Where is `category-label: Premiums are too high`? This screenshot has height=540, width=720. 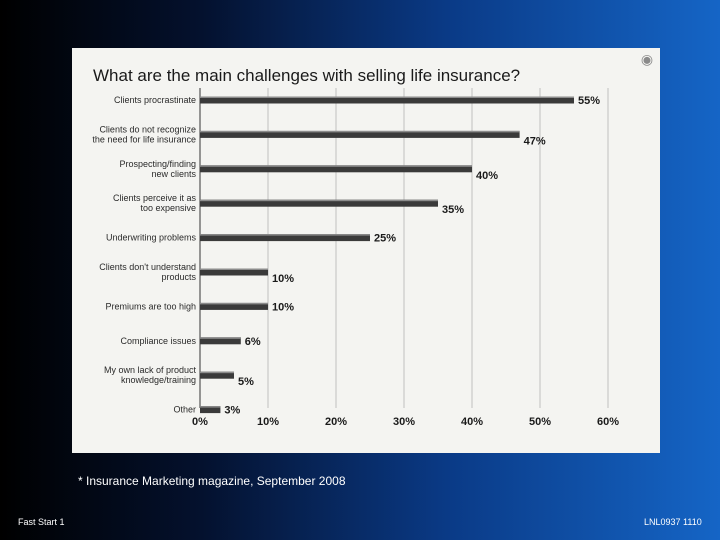
category-label: Premiums are too high is located at coordinates (150, 306).